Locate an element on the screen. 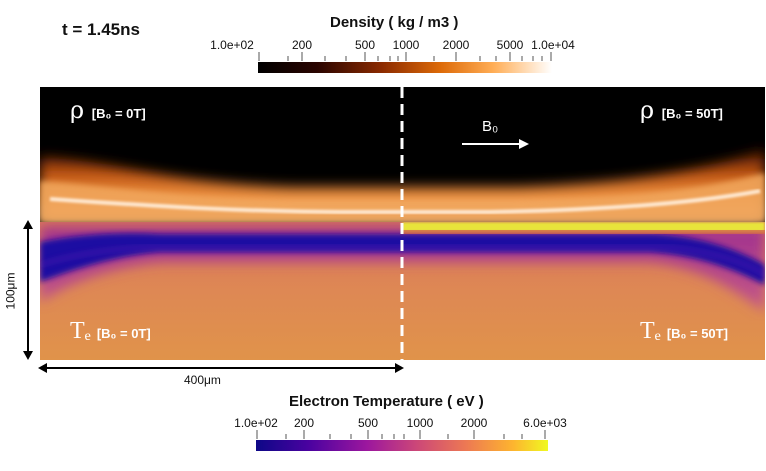 The width and height of the screenshot is (766, 471). density-colorbar is located at coordinates (405, 62).